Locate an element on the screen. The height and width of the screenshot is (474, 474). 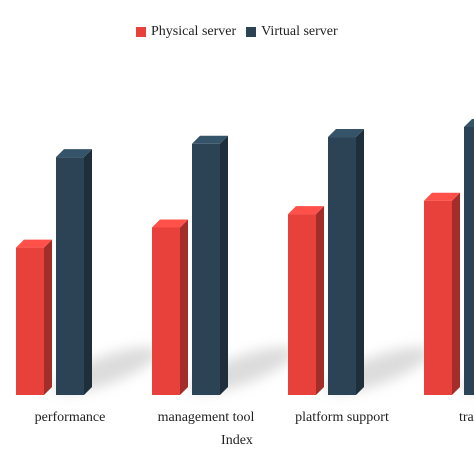
legend-item-virtual-server: Virtual server is located at coordinates (292, 32).